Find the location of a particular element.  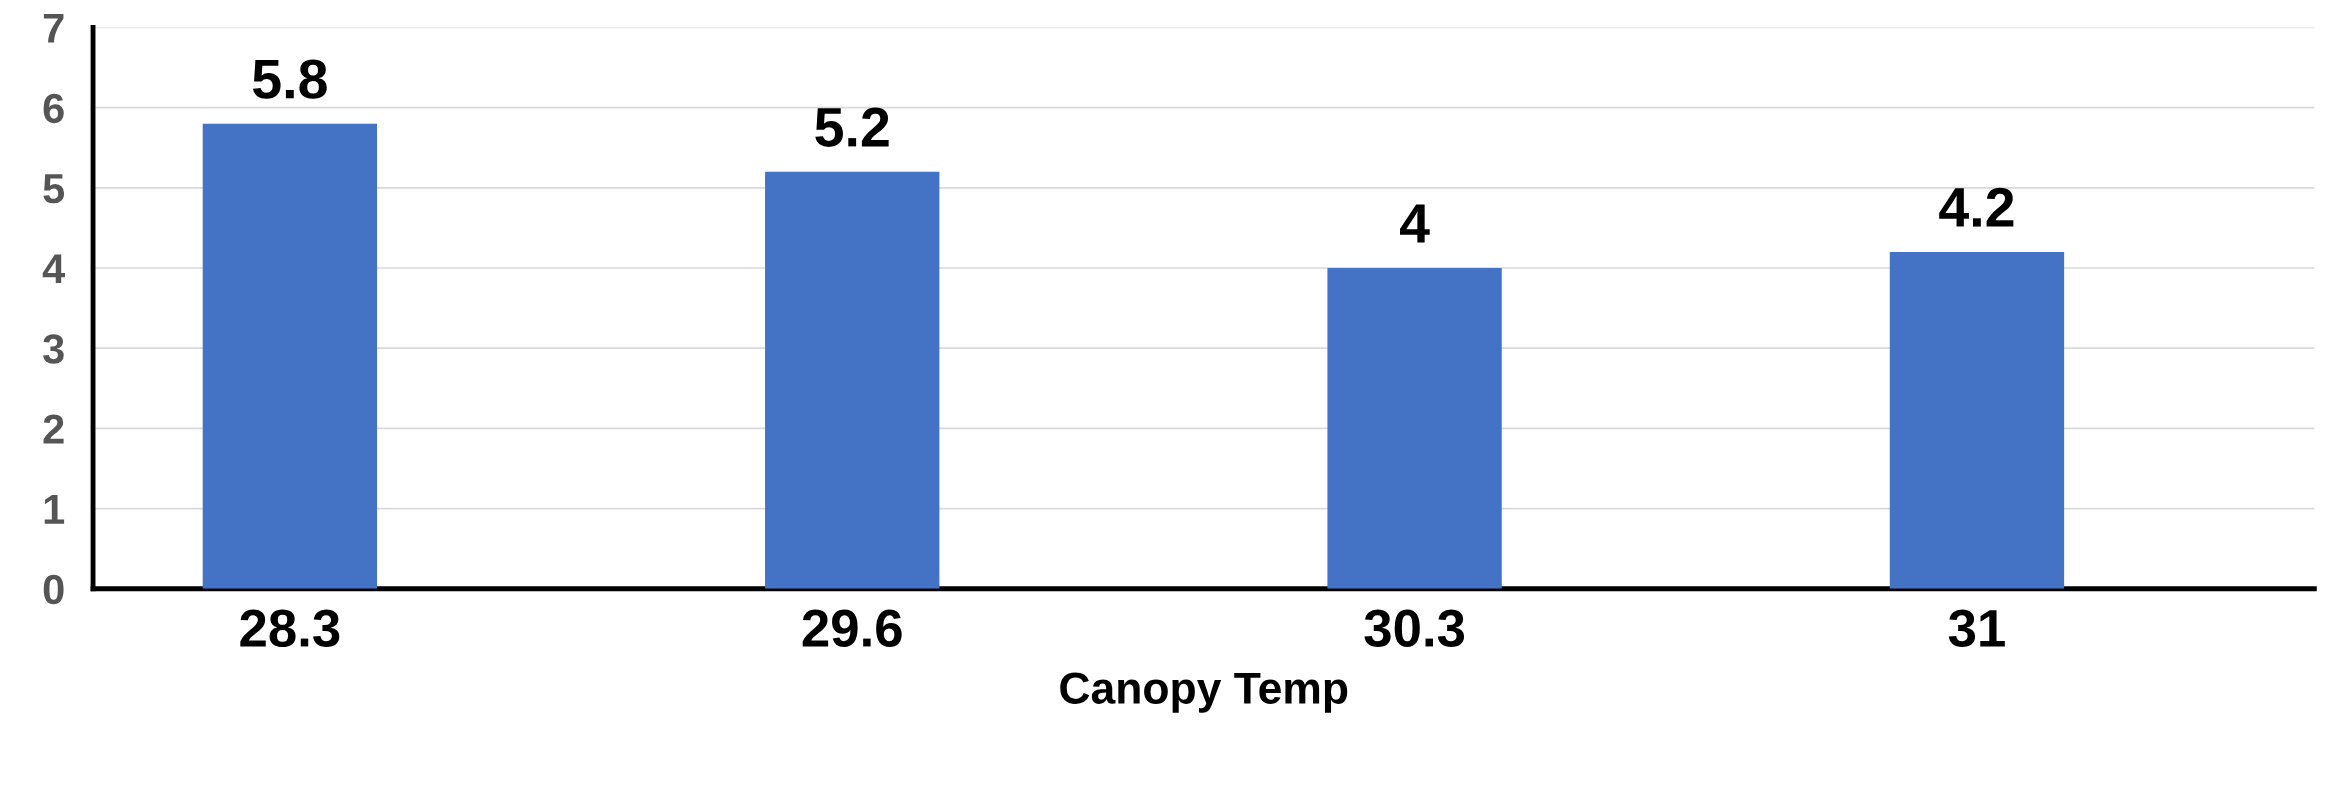

data-label: 4 is located at coordinates (1414, 223).